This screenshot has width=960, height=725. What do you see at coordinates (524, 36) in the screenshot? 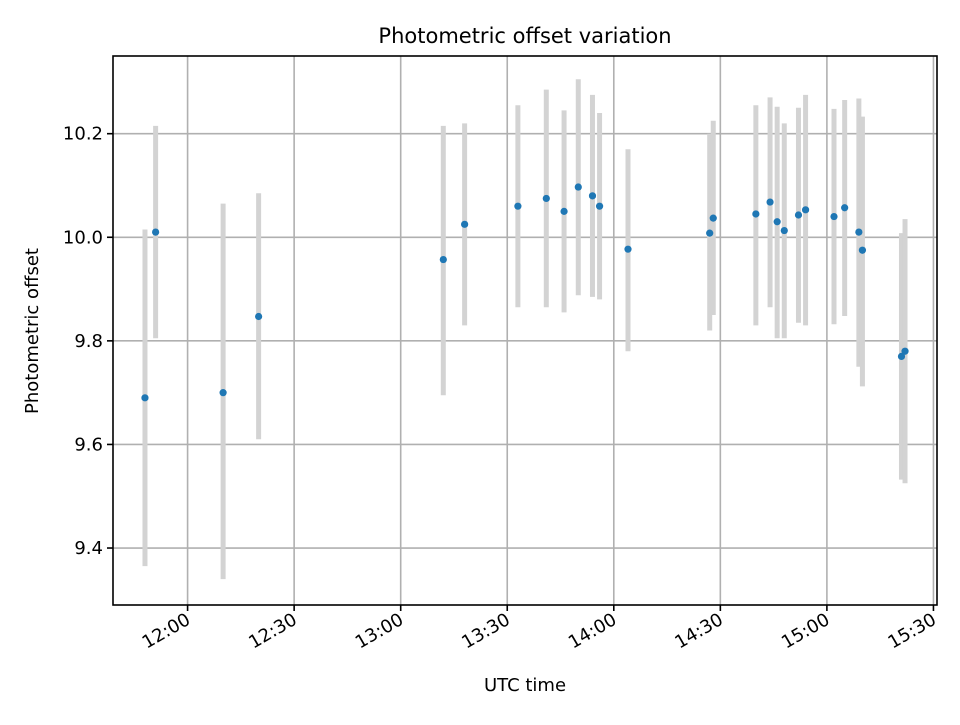
I see `chart-title: Photometric offset variation` at bounding box center [524, 36].